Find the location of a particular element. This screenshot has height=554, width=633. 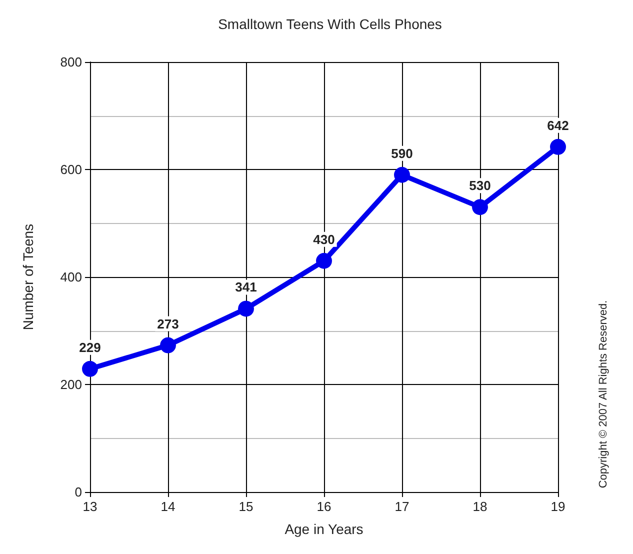

y-tick-label: 0 is located at coordinates (78, 492).